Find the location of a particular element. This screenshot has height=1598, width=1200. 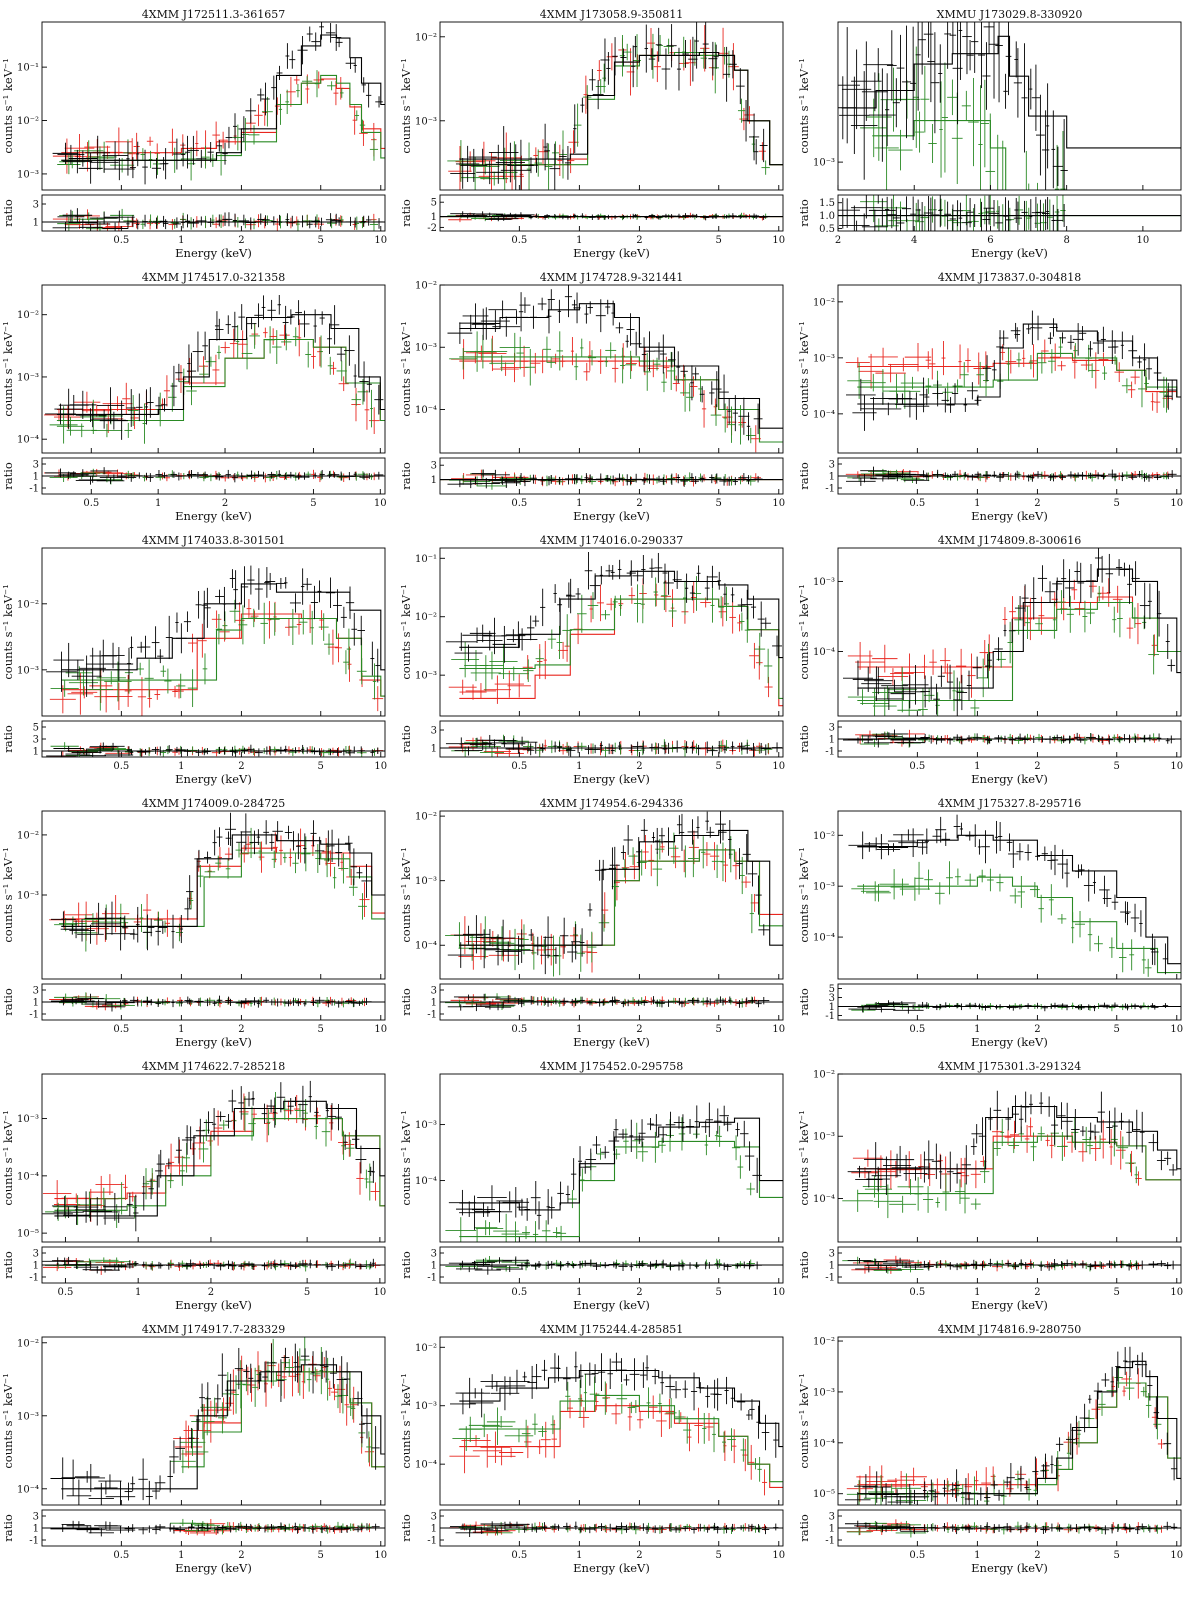

ratio-tick-label: -1 is located at coordinates (34, 1015).